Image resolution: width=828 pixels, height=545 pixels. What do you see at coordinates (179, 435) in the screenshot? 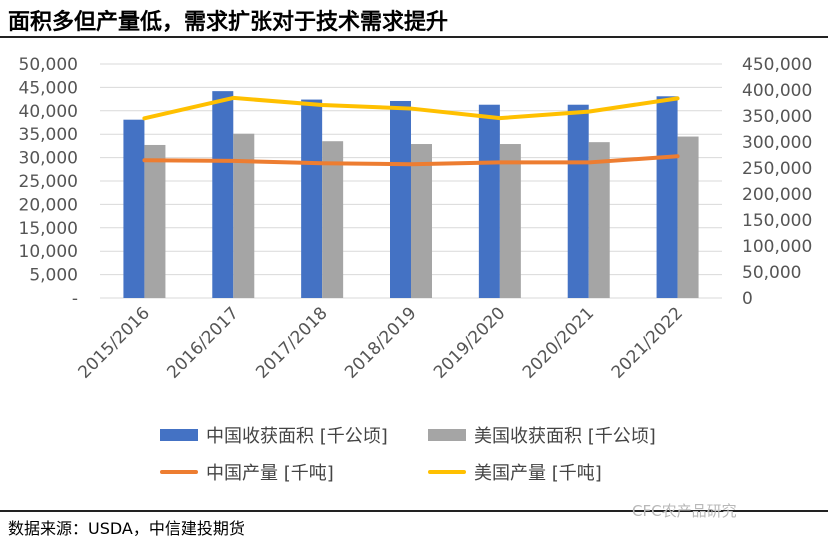
I see `legend-swatch-china-area` at bounding box center [179, 435].